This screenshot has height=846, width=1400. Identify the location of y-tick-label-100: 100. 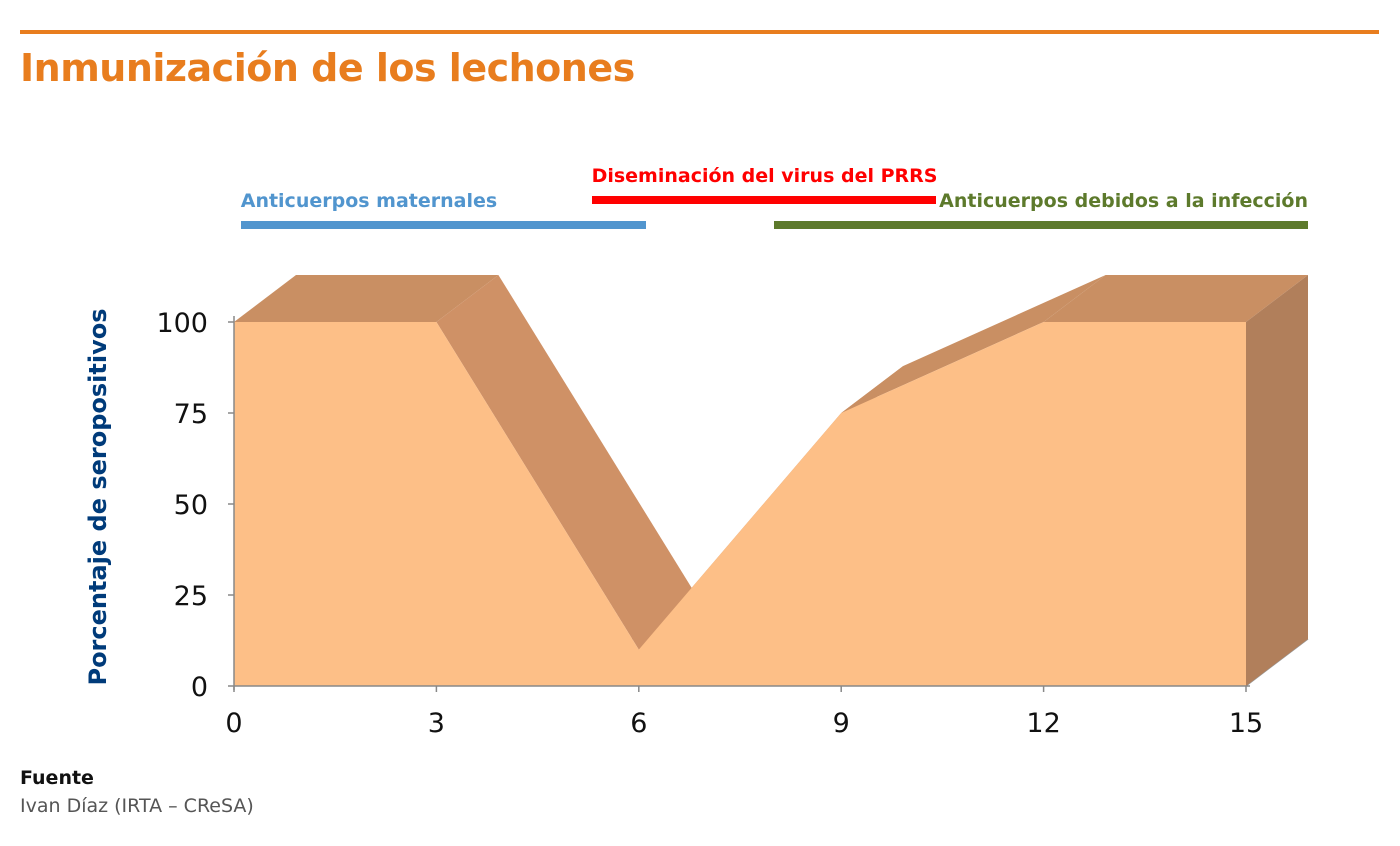
(182, 323).